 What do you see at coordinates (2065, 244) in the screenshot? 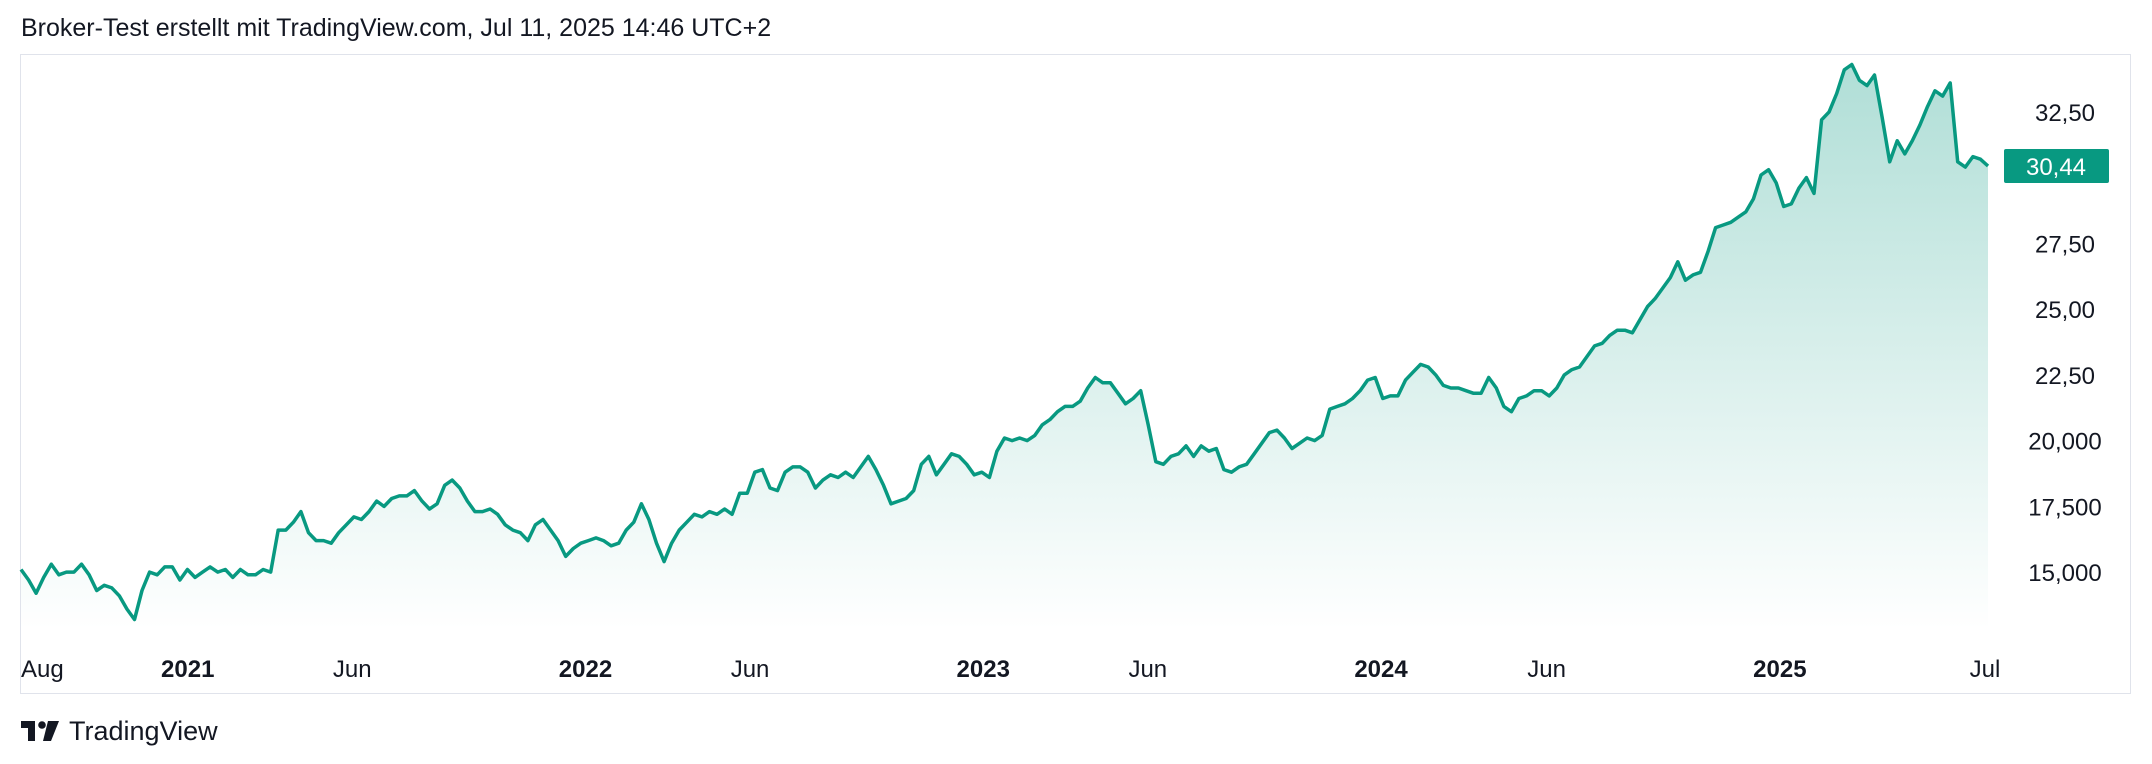
I see `y-tick-label: 27,50` at bounding box center [2065, 244].